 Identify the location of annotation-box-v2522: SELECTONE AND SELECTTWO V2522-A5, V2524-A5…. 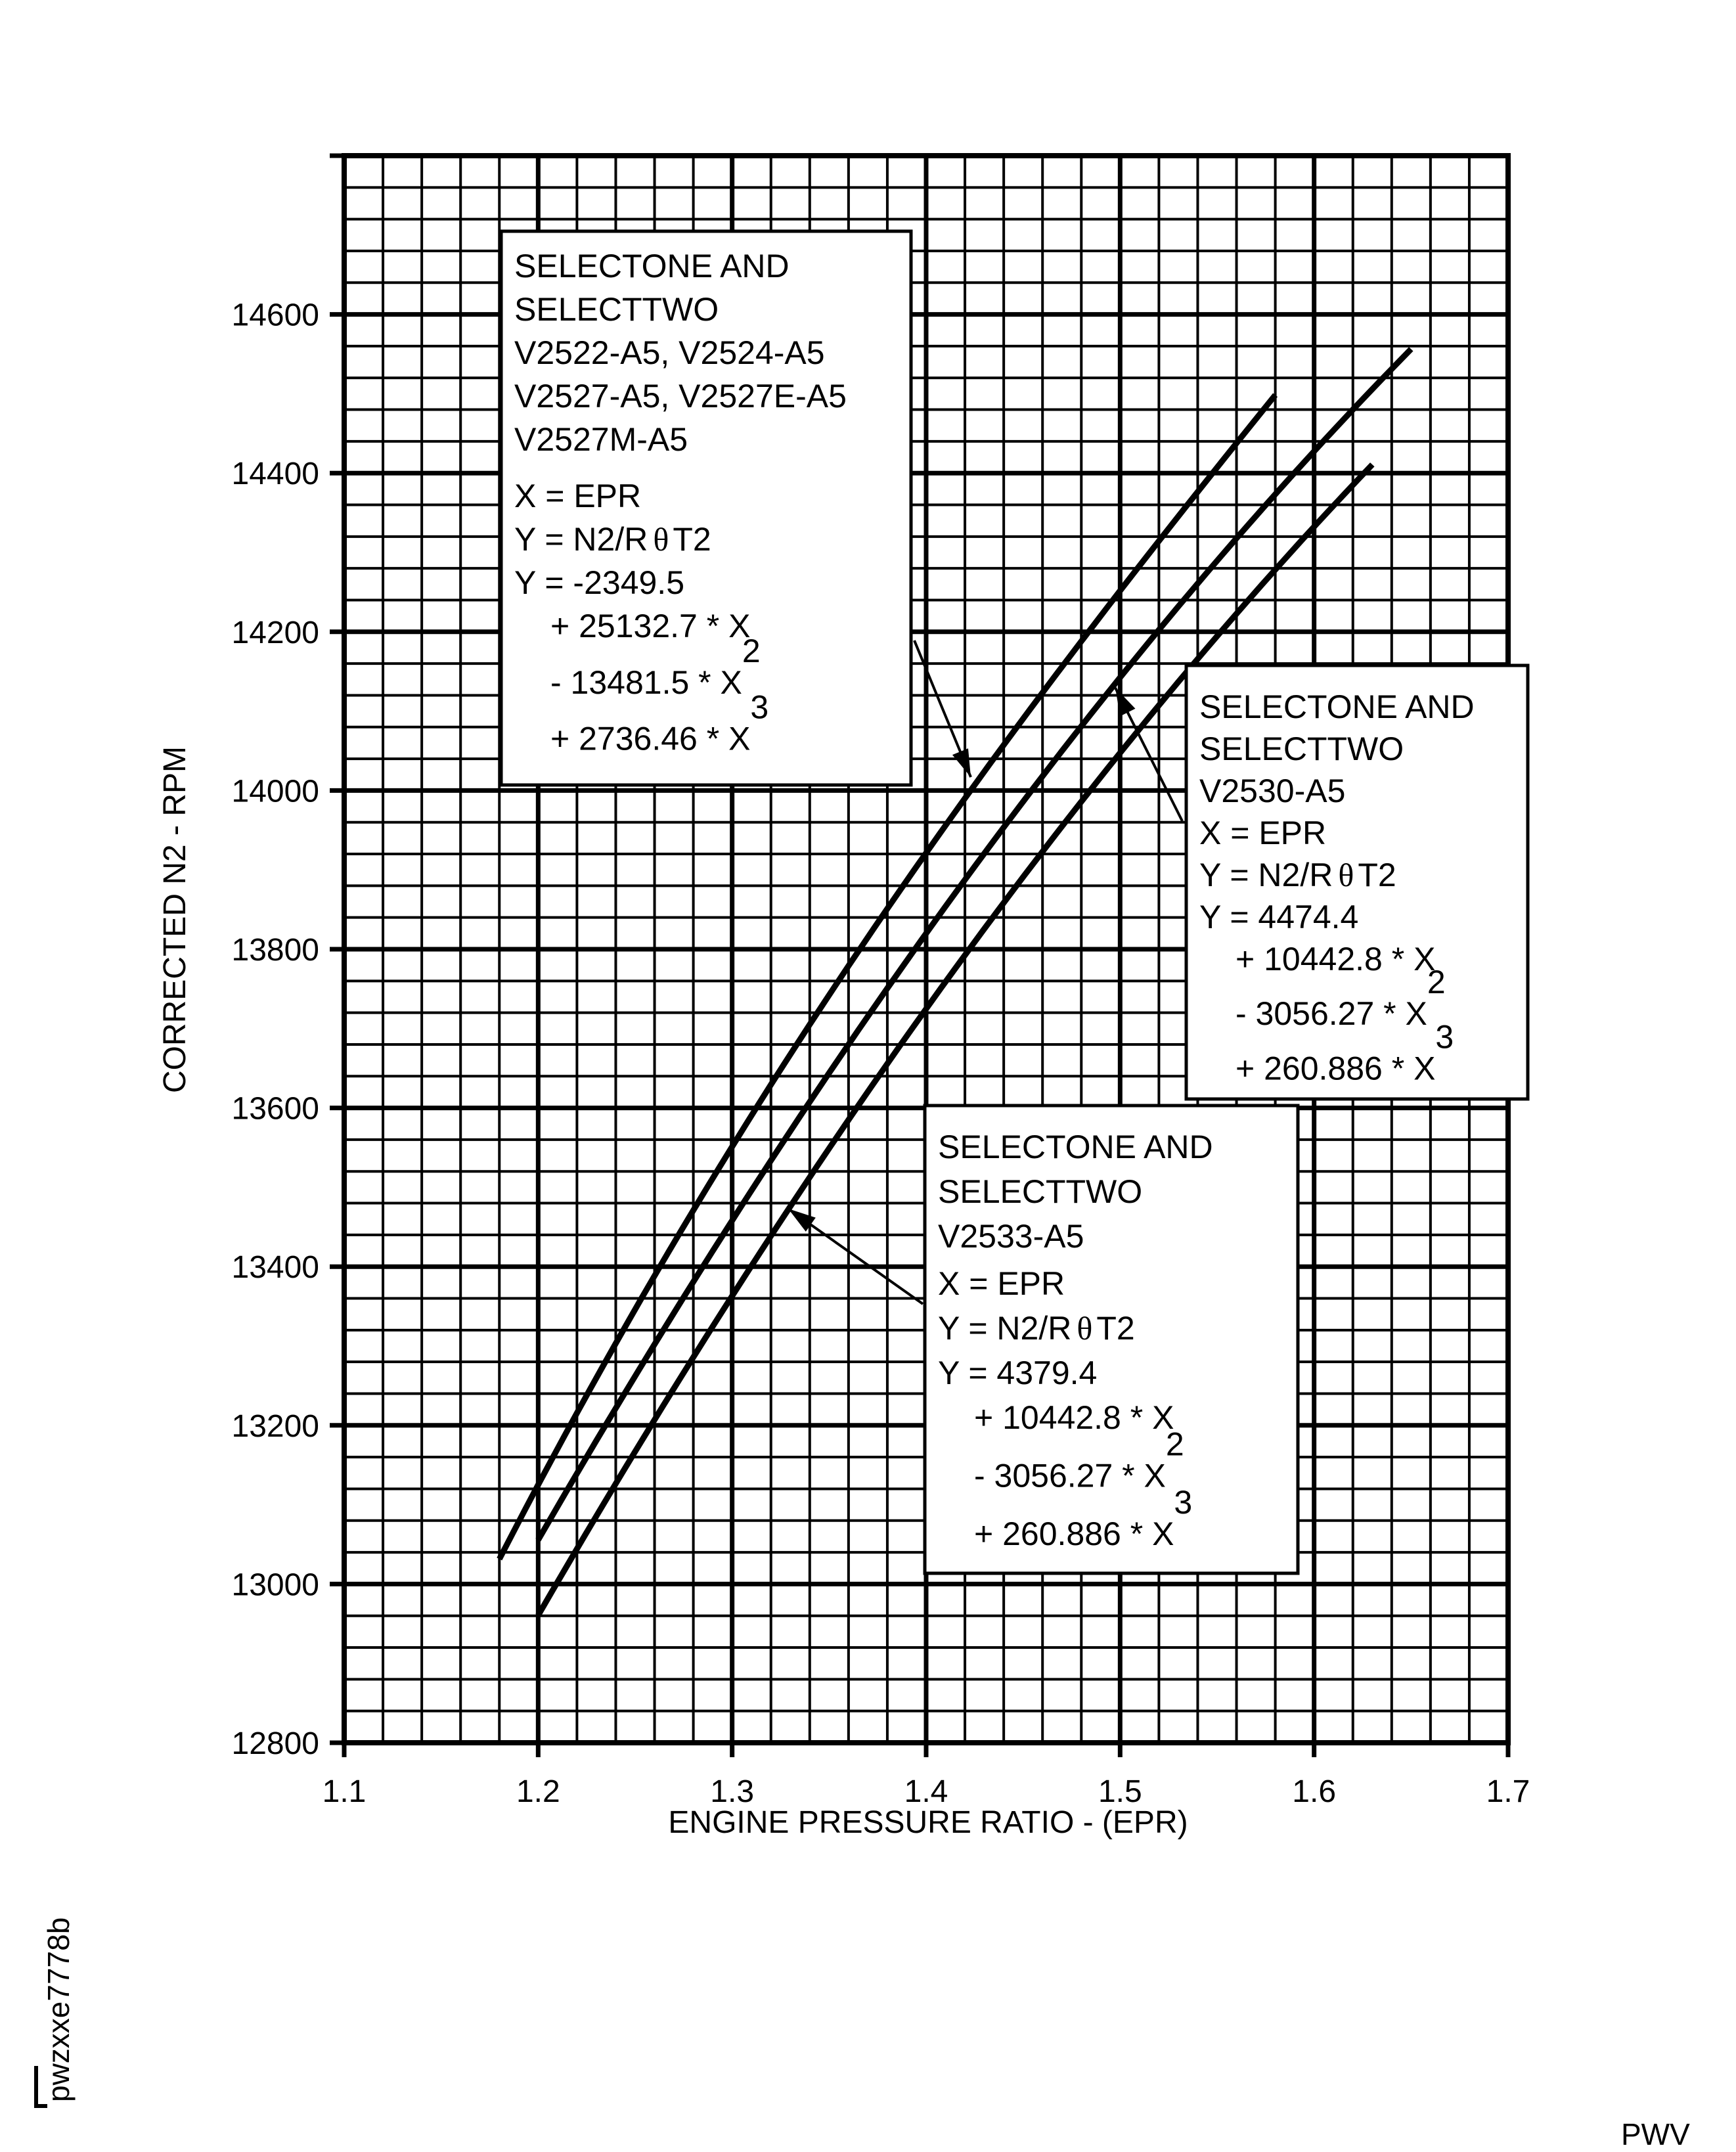
(706, 508).